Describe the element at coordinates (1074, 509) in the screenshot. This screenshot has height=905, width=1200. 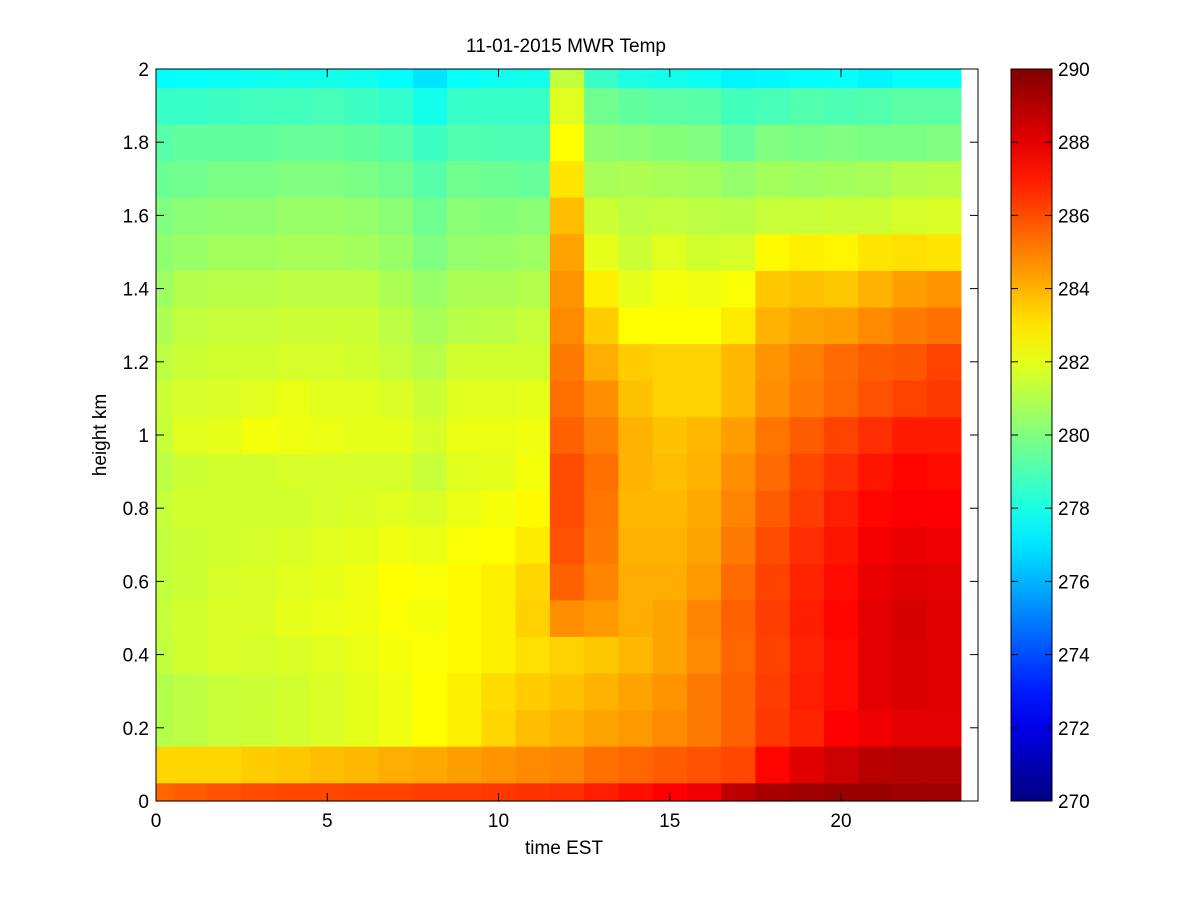
I see `colorbar-tick-label: 278` at that location.